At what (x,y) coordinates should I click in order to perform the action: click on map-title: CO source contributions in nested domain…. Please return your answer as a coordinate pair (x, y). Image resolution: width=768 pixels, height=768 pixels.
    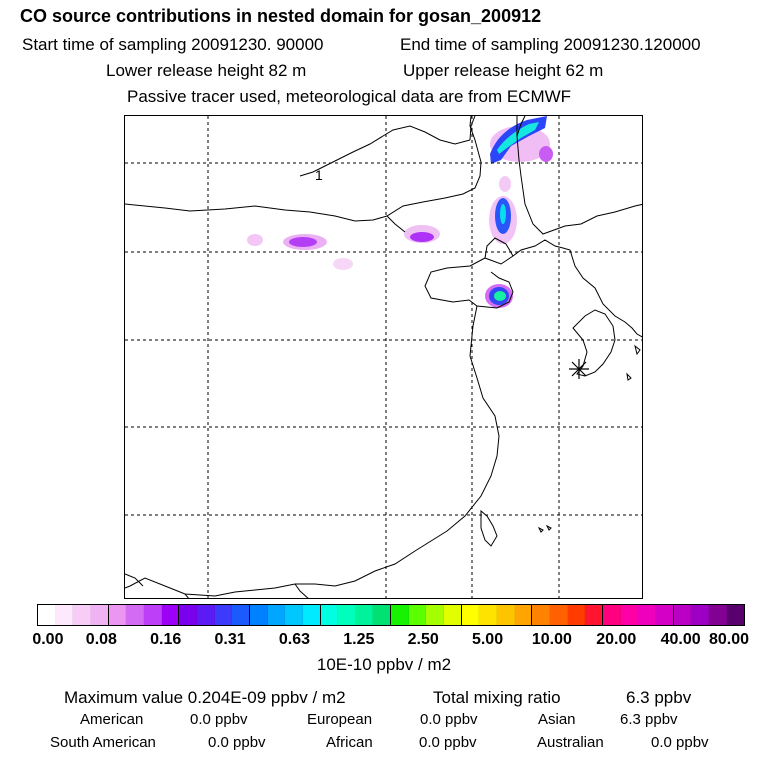
    Looking at the image, I should click on (281, 16).